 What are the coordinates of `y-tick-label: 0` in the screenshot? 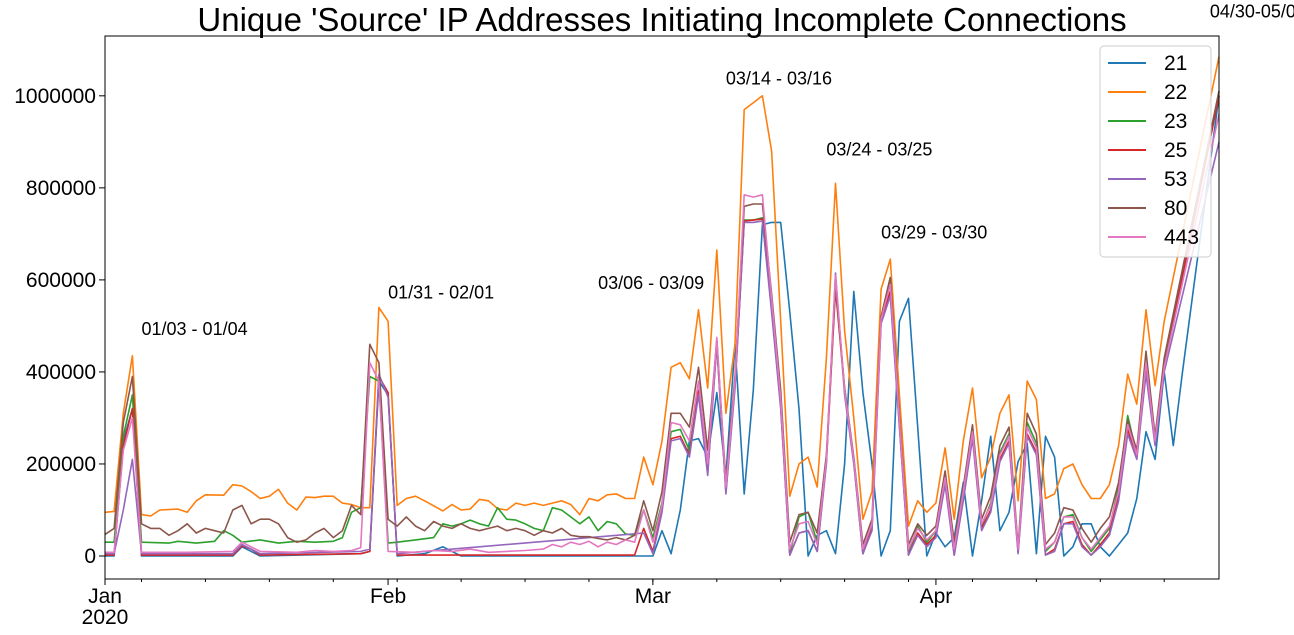 It's located at (90, 556).